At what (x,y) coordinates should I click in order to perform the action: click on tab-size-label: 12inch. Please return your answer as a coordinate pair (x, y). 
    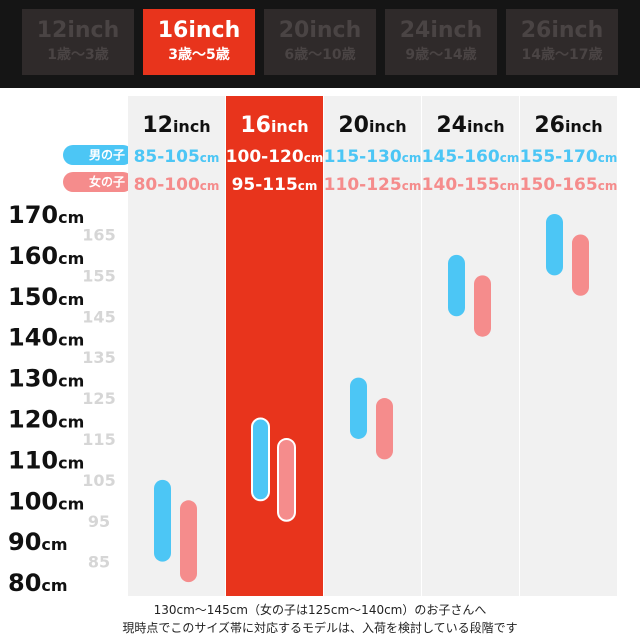
    Looking at the image, I should click on (78, 30).